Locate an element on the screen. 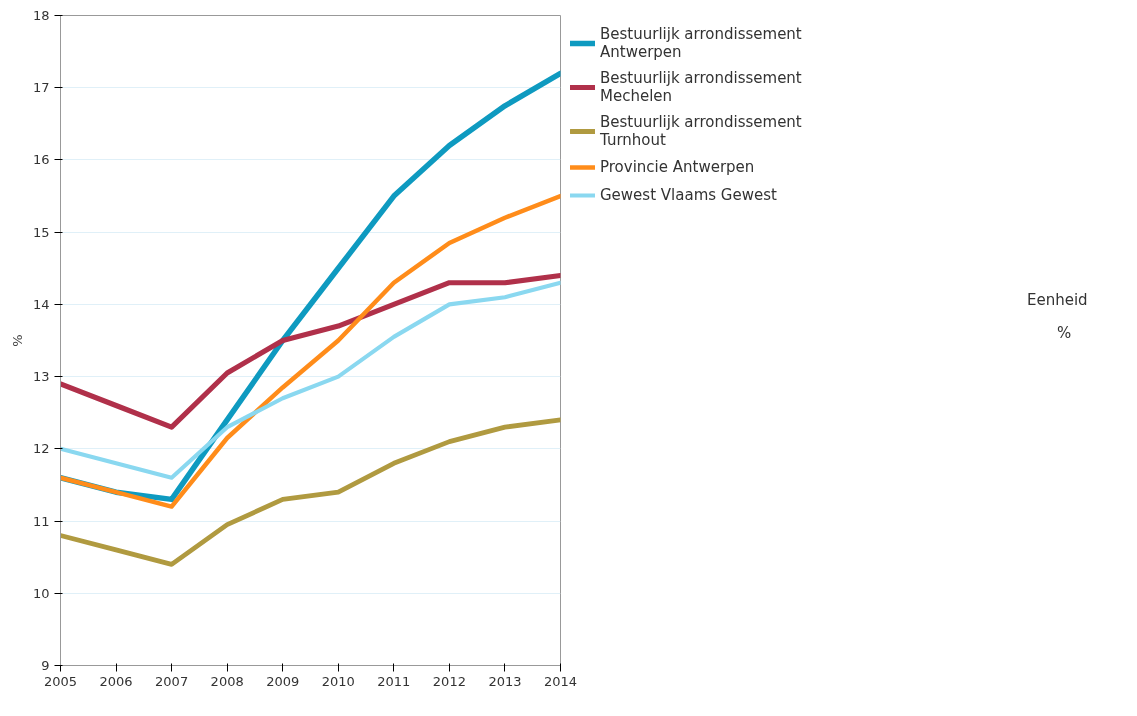  x-tick-label: 2007 is located at coordinates (172, 681).